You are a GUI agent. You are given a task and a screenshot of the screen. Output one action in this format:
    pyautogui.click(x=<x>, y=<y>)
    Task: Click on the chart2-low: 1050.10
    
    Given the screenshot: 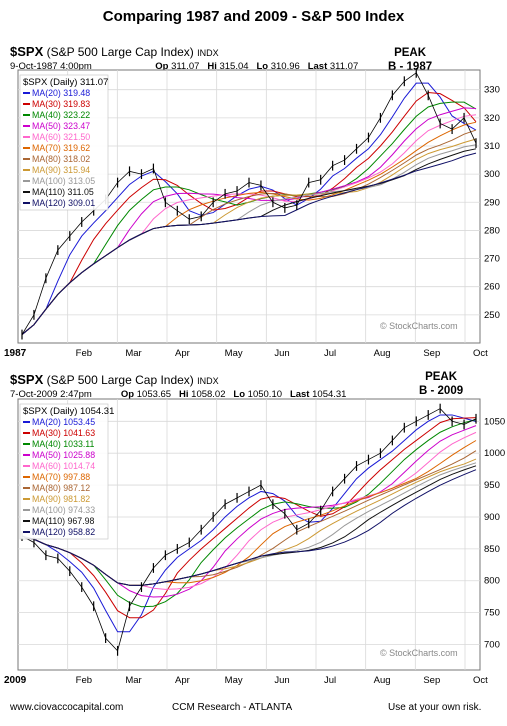 What is the action you would take?
    pyautogui.click(x=265, y=394)
    